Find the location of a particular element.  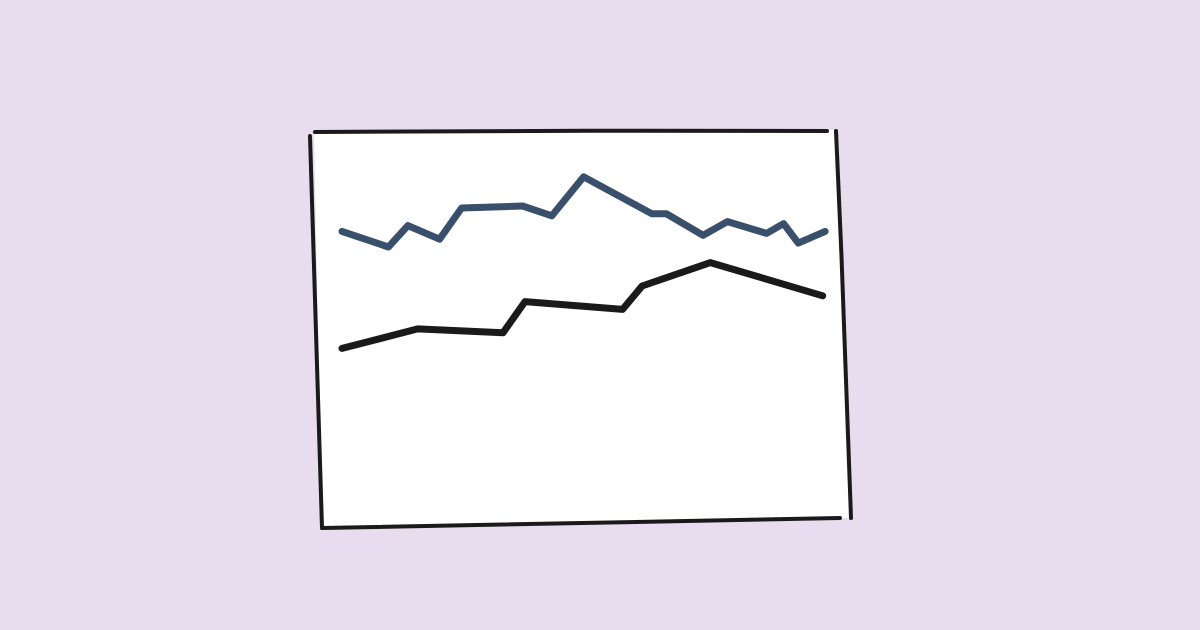

series-layer is located at coordinates (583, 262).